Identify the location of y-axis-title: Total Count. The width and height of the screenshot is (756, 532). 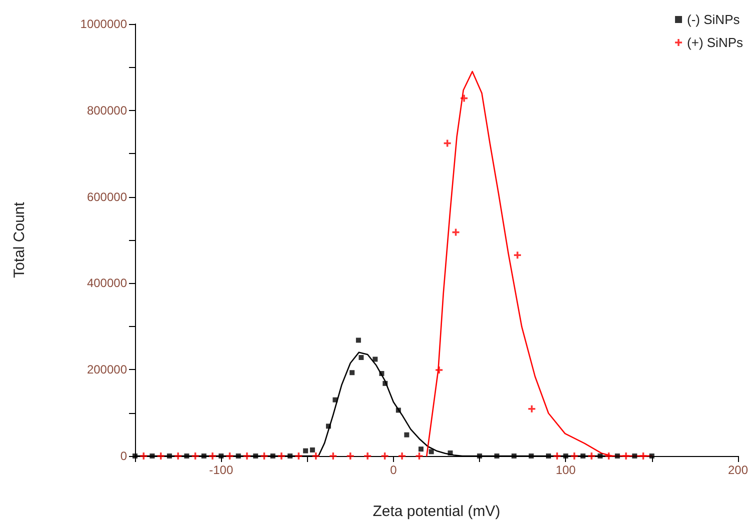
(19, 239).